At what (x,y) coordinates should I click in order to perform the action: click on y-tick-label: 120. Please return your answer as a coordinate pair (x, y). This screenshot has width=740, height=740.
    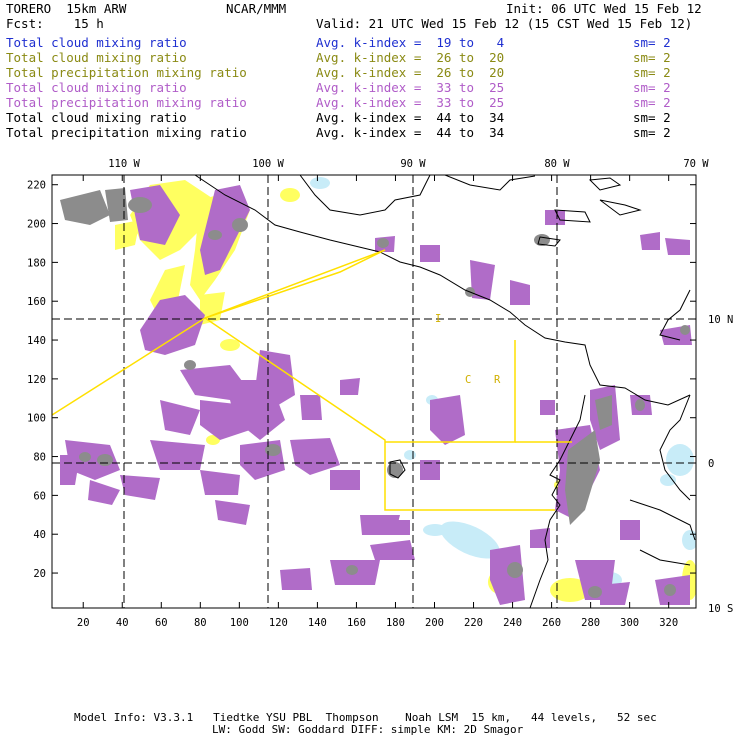
    Looking at the image, I should click on (36, 380).